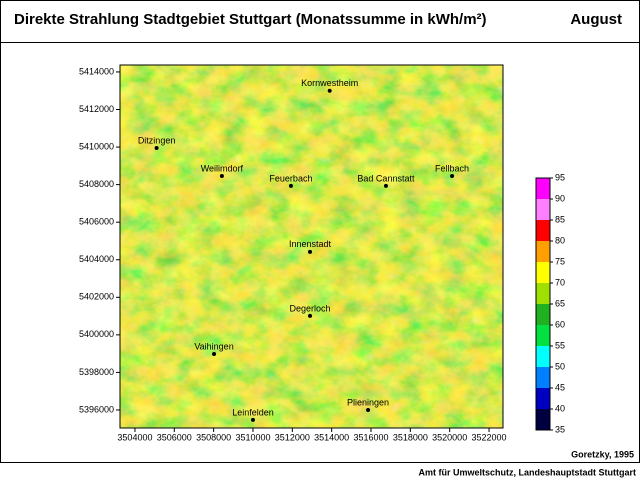  What do you see at coordinates (560, 282) in the screenshot?
I see `colorbar-label: 70` at bounding box center [560, 282].